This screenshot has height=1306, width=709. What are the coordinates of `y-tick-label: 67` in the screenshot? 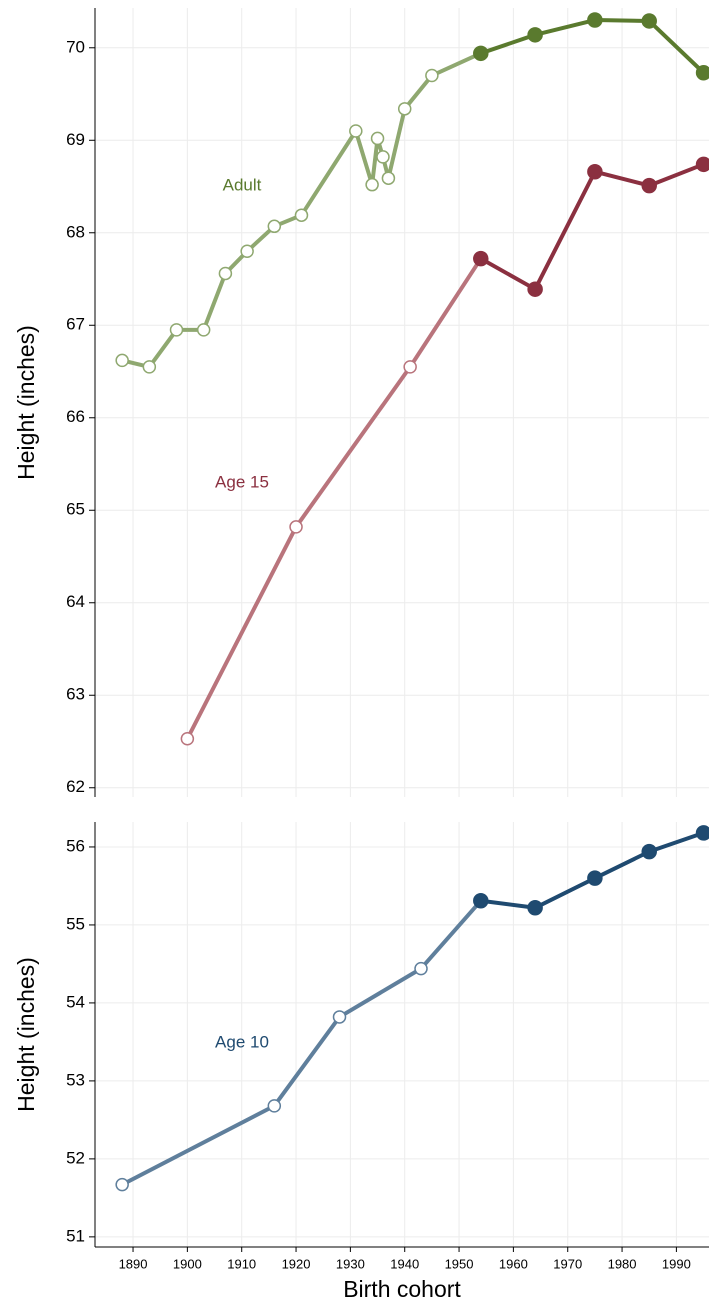 It's located at (75, 324).